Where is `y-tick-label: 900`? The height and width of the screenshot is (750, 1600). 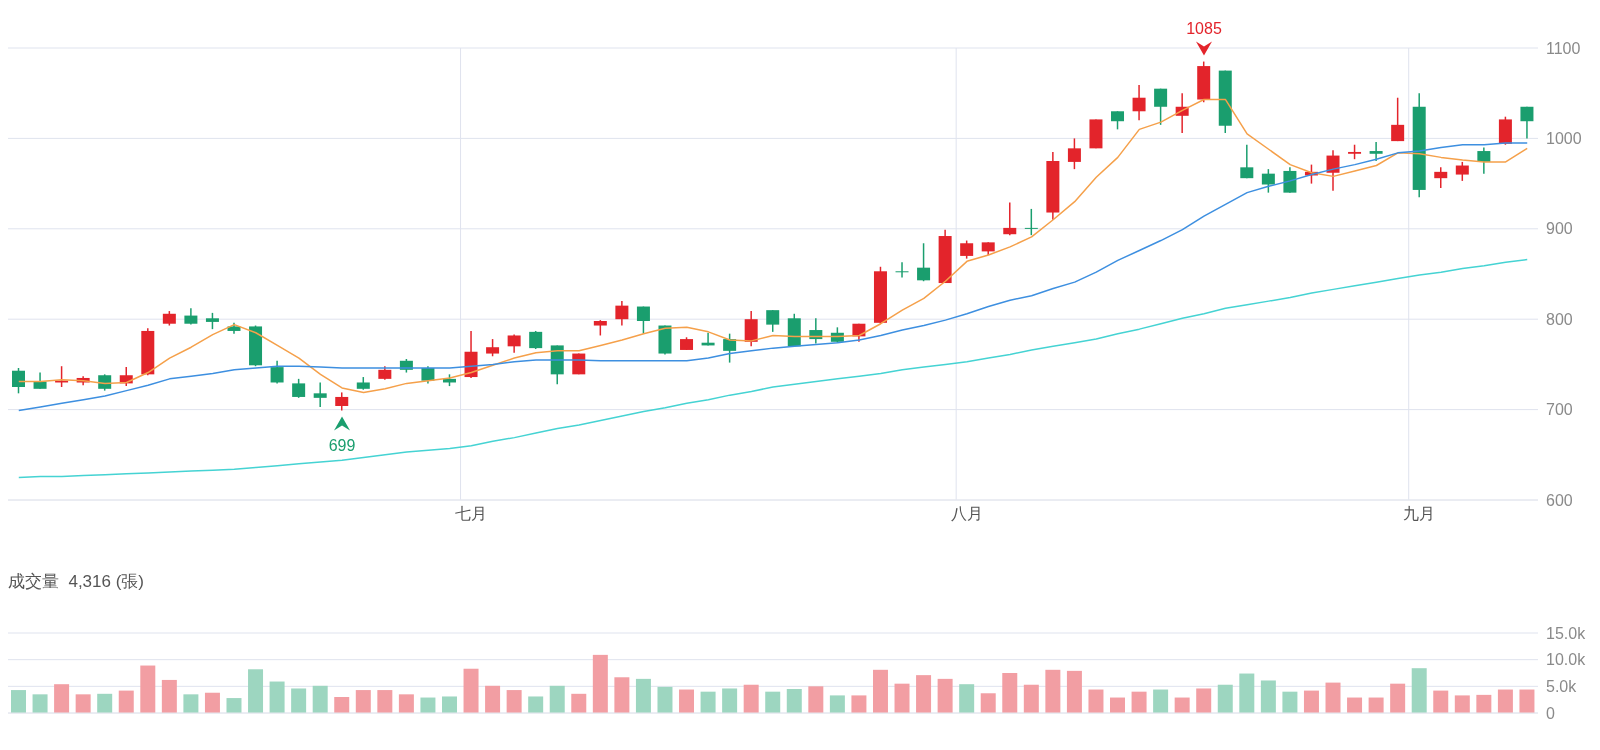
y-tick-label: 900 is located at coordinates (1559, 229).